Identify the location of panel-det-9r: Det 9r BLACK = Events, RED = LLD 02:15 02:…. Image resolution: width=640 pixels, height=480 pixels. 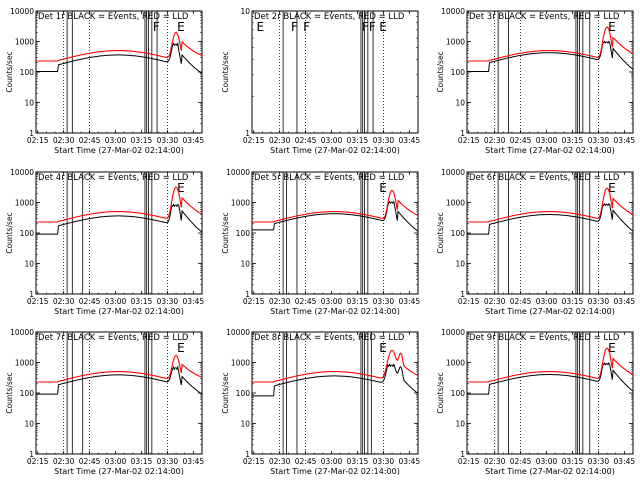
(535, 402).